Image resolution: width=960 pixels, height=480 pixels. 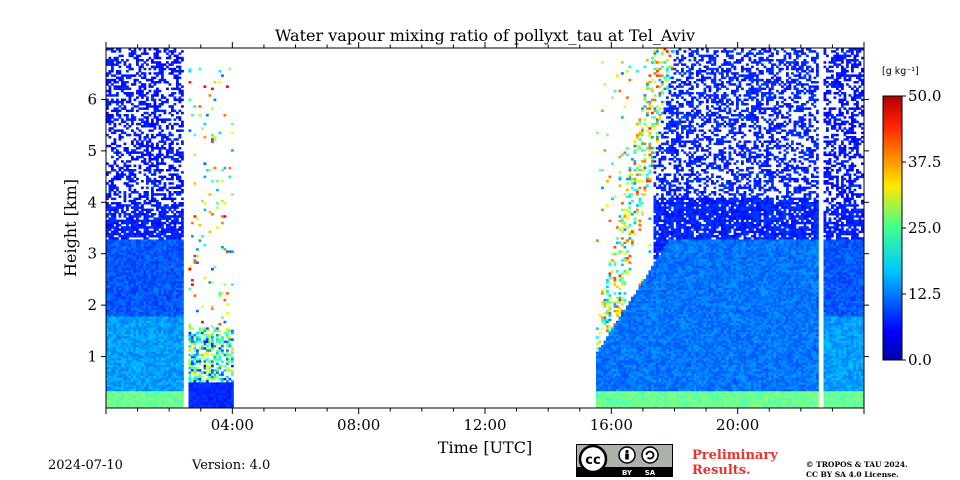 What do you see at coordinates (92, 99) in the screenshot?
I see `y-tick-label: 6` at bounding box center [92, 99].